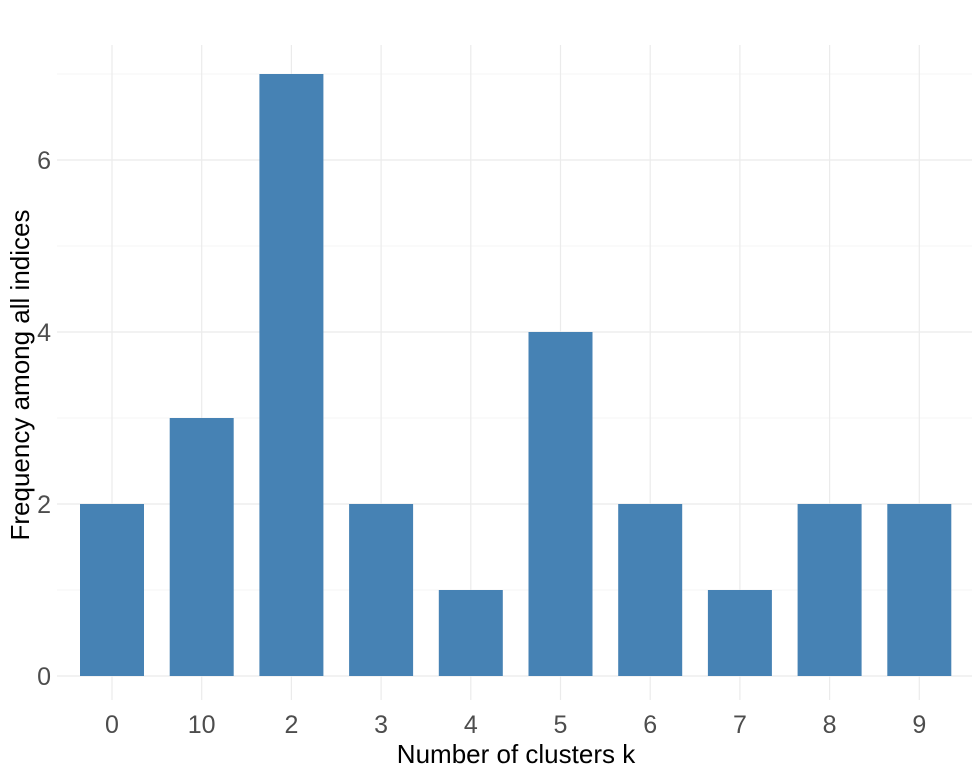 The height and width of the screenshot is (776, 980). I want to click on x-tick-label: 10, so click(202, 725).